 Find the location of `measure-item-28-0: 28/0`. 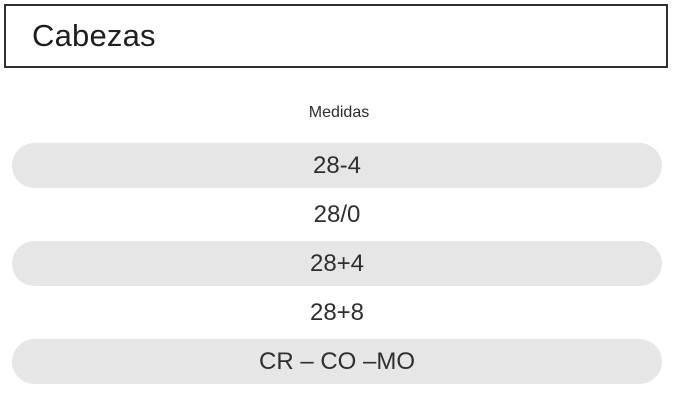

measure-item-28-0: 28/0 is located at coordinates (337, 214).